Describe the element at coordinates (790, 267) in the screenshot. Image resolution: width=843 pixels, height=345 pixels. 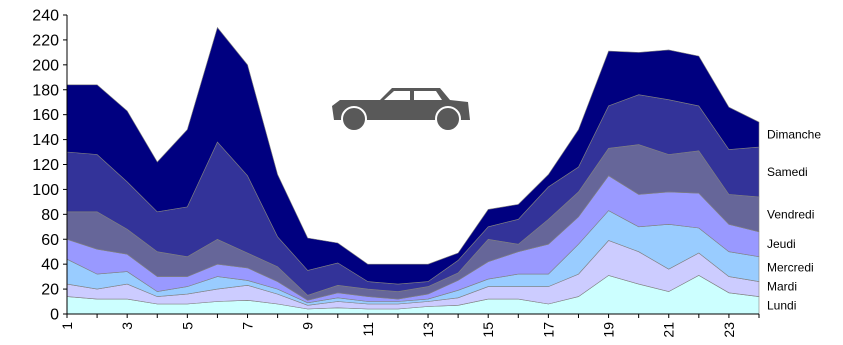
I see `legend-label-mercredi: Mercredi` at that location.